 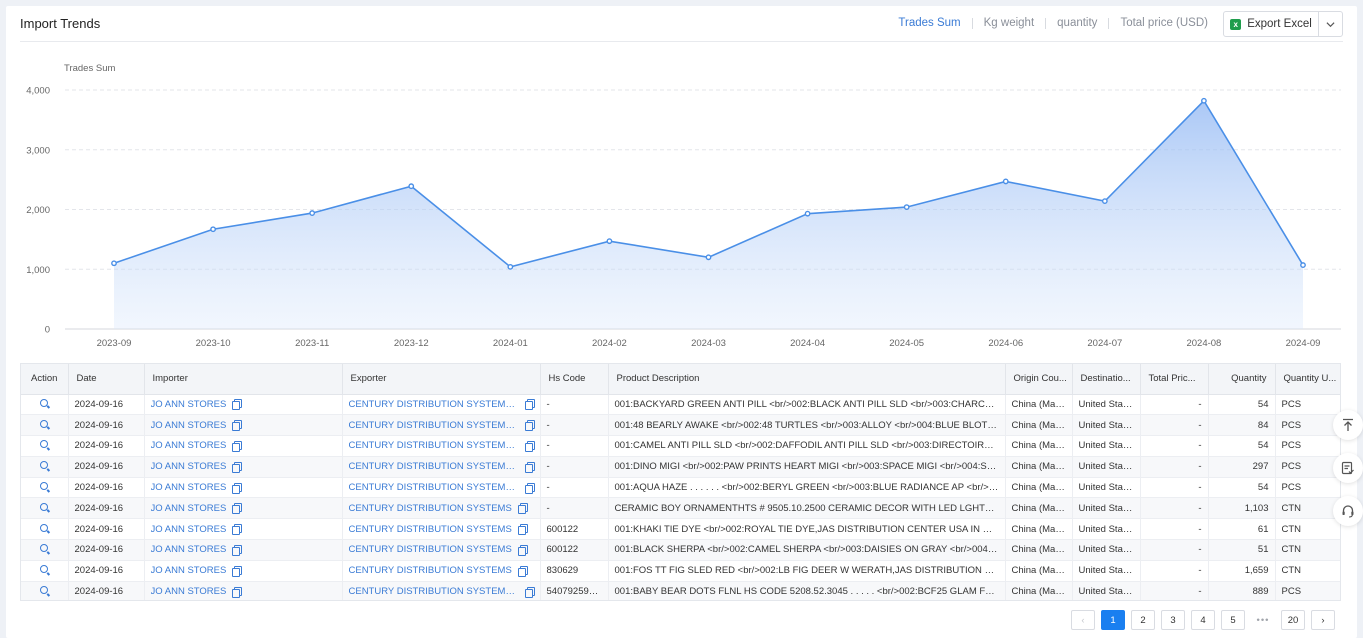 What do you see at coordinates (1242, 379) in the screenshot?
I see `col-header-quantity: Quantity` at bounding box center [1242, 379].